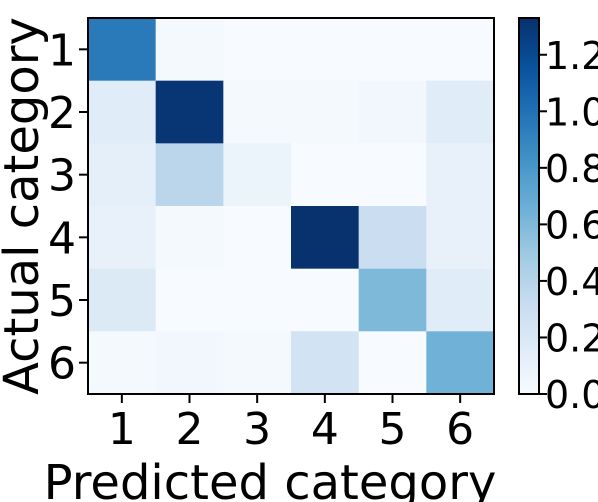 Image resolution: width=598 pixels, height=502 pixels. I want to click on y-tick-label: 6, so click(62, 364).